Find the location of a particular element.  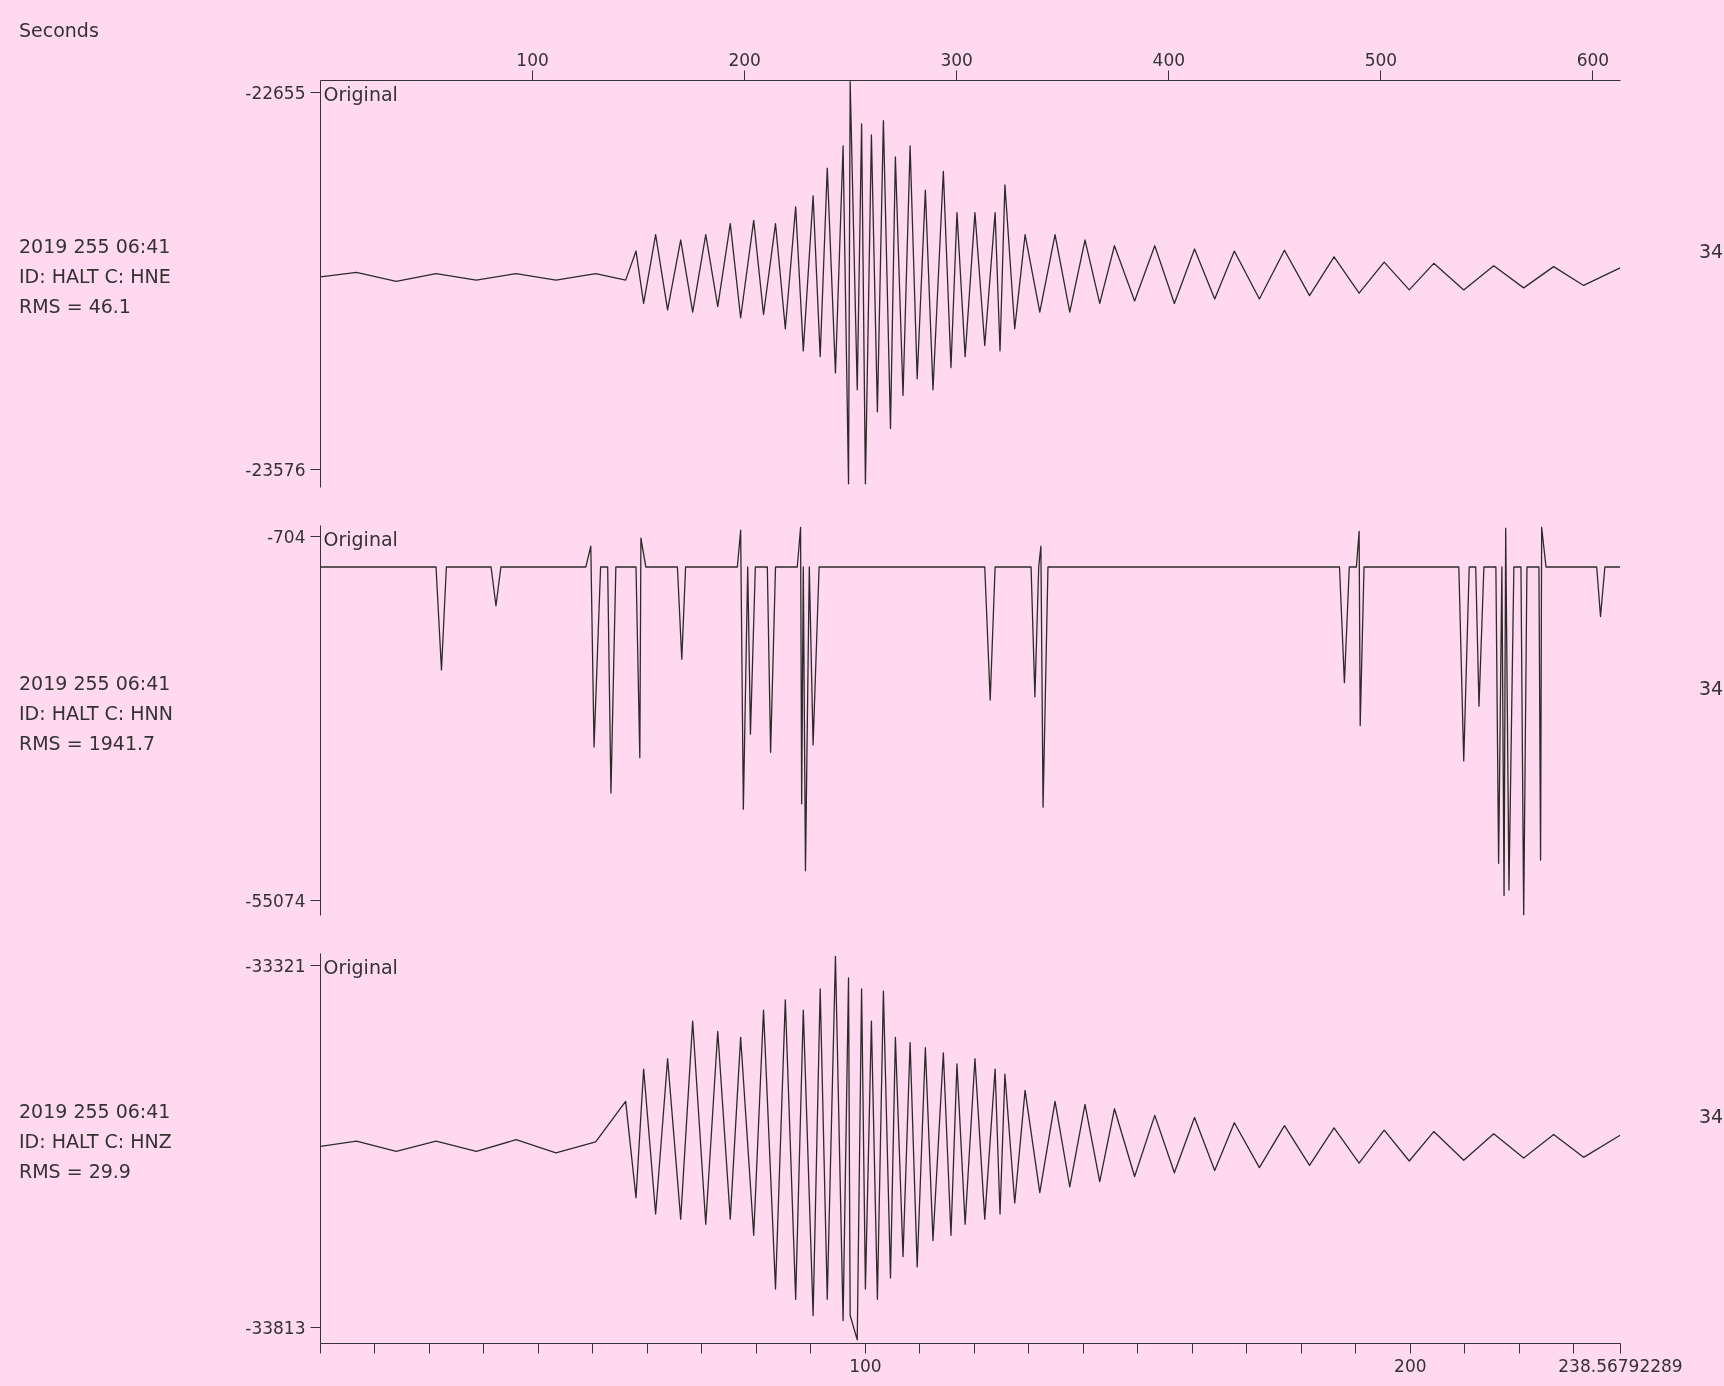

text: RMS = 46.1 is located at coordinates (75, 306).